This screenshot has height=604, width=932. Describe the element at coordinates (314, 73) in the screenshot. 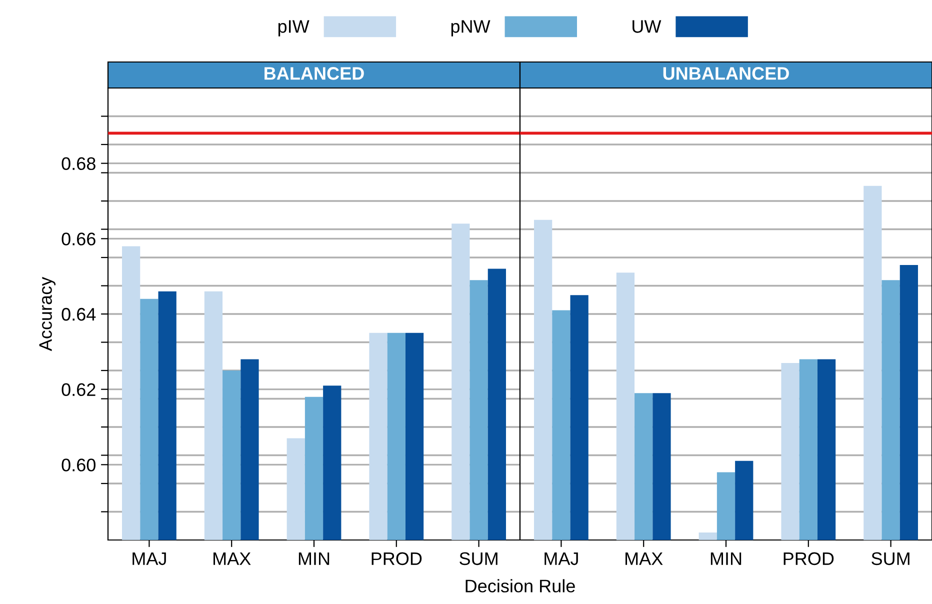

I see `chart-title: BALANCED` at that location.